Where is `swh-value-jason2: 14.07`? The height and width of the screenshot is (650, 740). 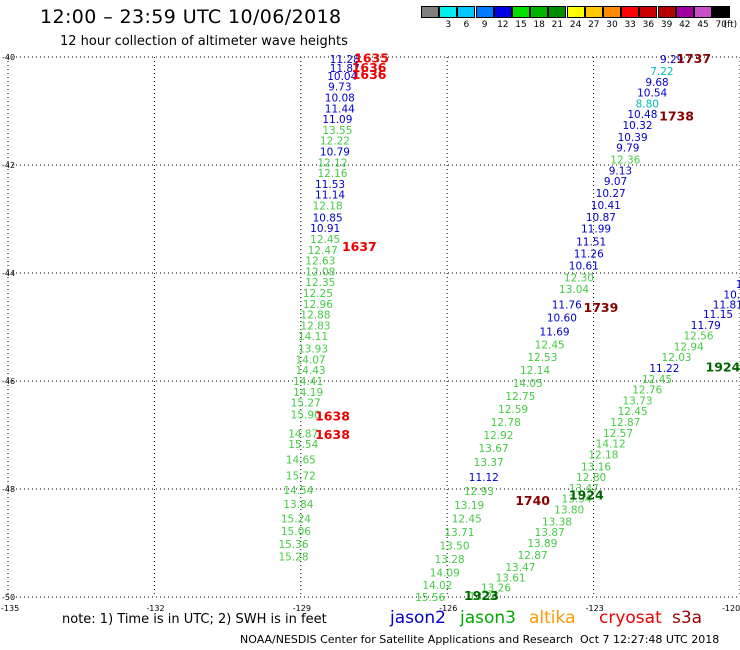
swh-value-jason2: 14.07 is located at coordinates (311, 360).